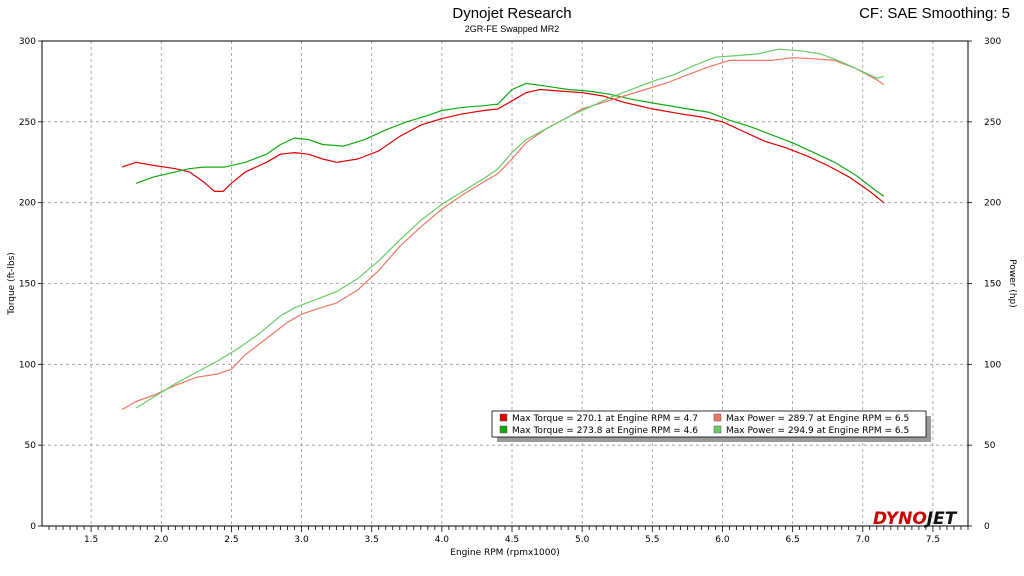  I want to click on legend-box, so click(709, 424).